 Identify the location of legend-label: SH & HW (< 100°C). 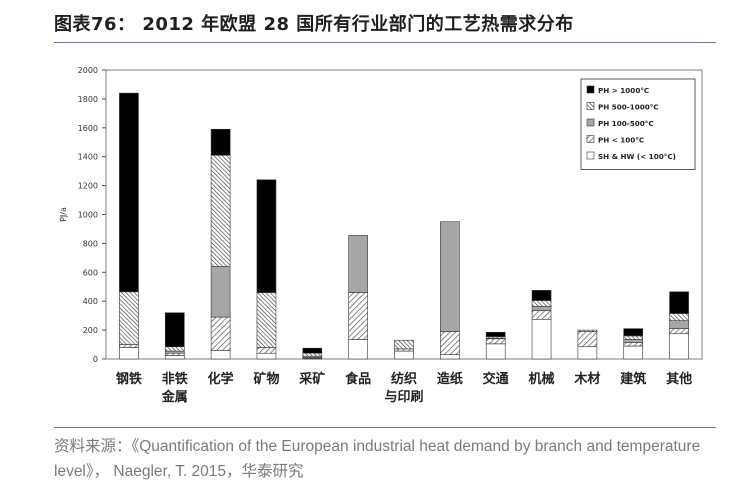
(637, 156).